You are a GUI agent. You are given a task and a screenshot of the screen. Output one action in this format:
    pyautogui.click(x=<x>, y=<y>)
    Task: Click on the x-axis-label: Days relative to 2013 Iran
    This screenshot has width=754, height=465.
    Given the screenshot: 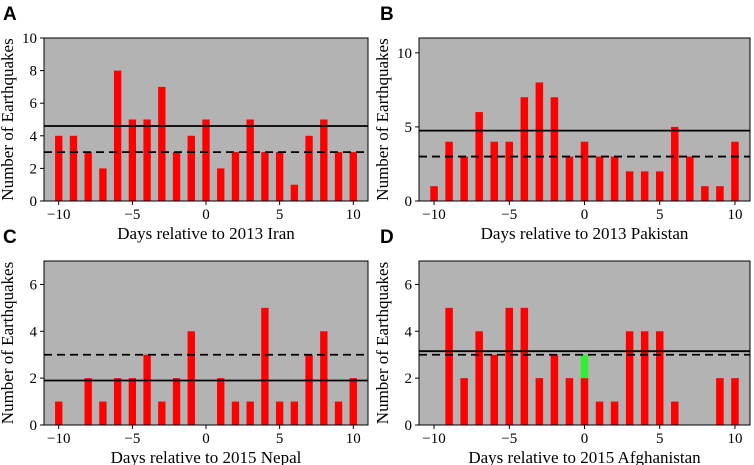 What is the action you would take?
    pyautogui.click(x=206, y=233)
    